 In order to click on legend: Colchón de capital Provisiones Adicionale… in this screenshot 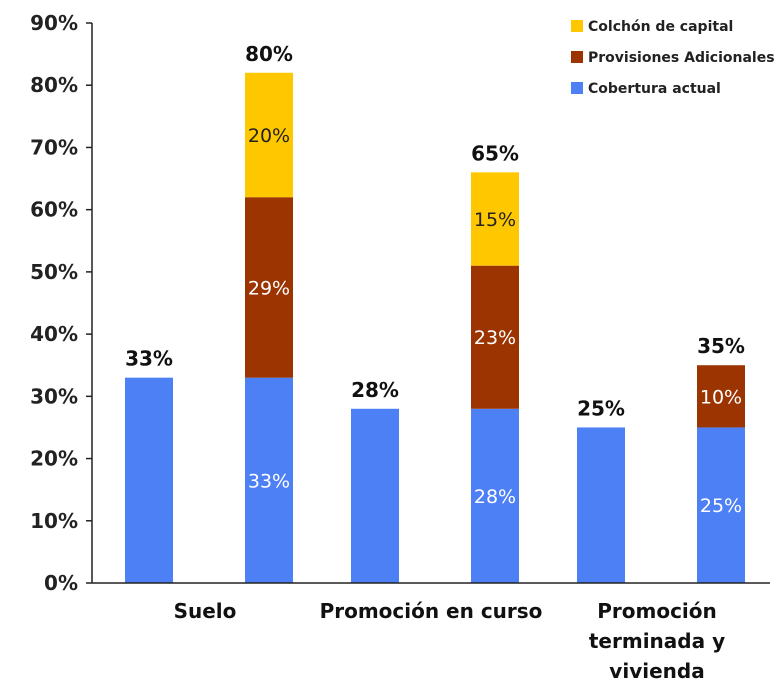, I will do `click(673, 58)`.